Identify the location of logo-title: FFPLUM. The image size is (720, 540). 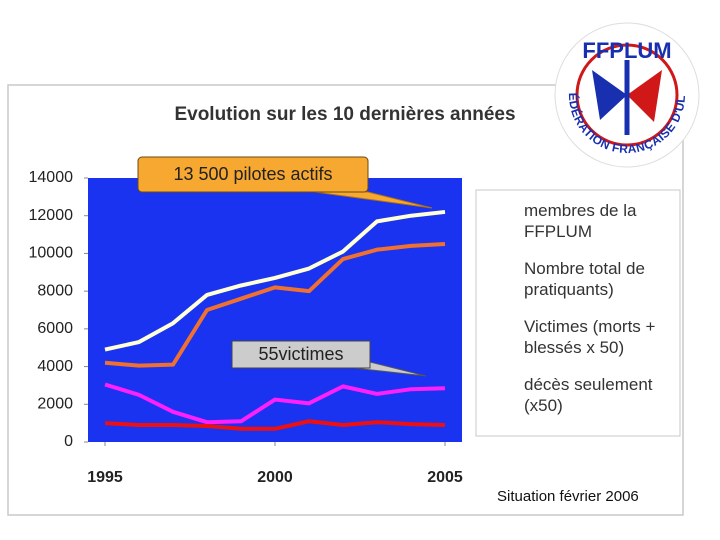
(626, 50).